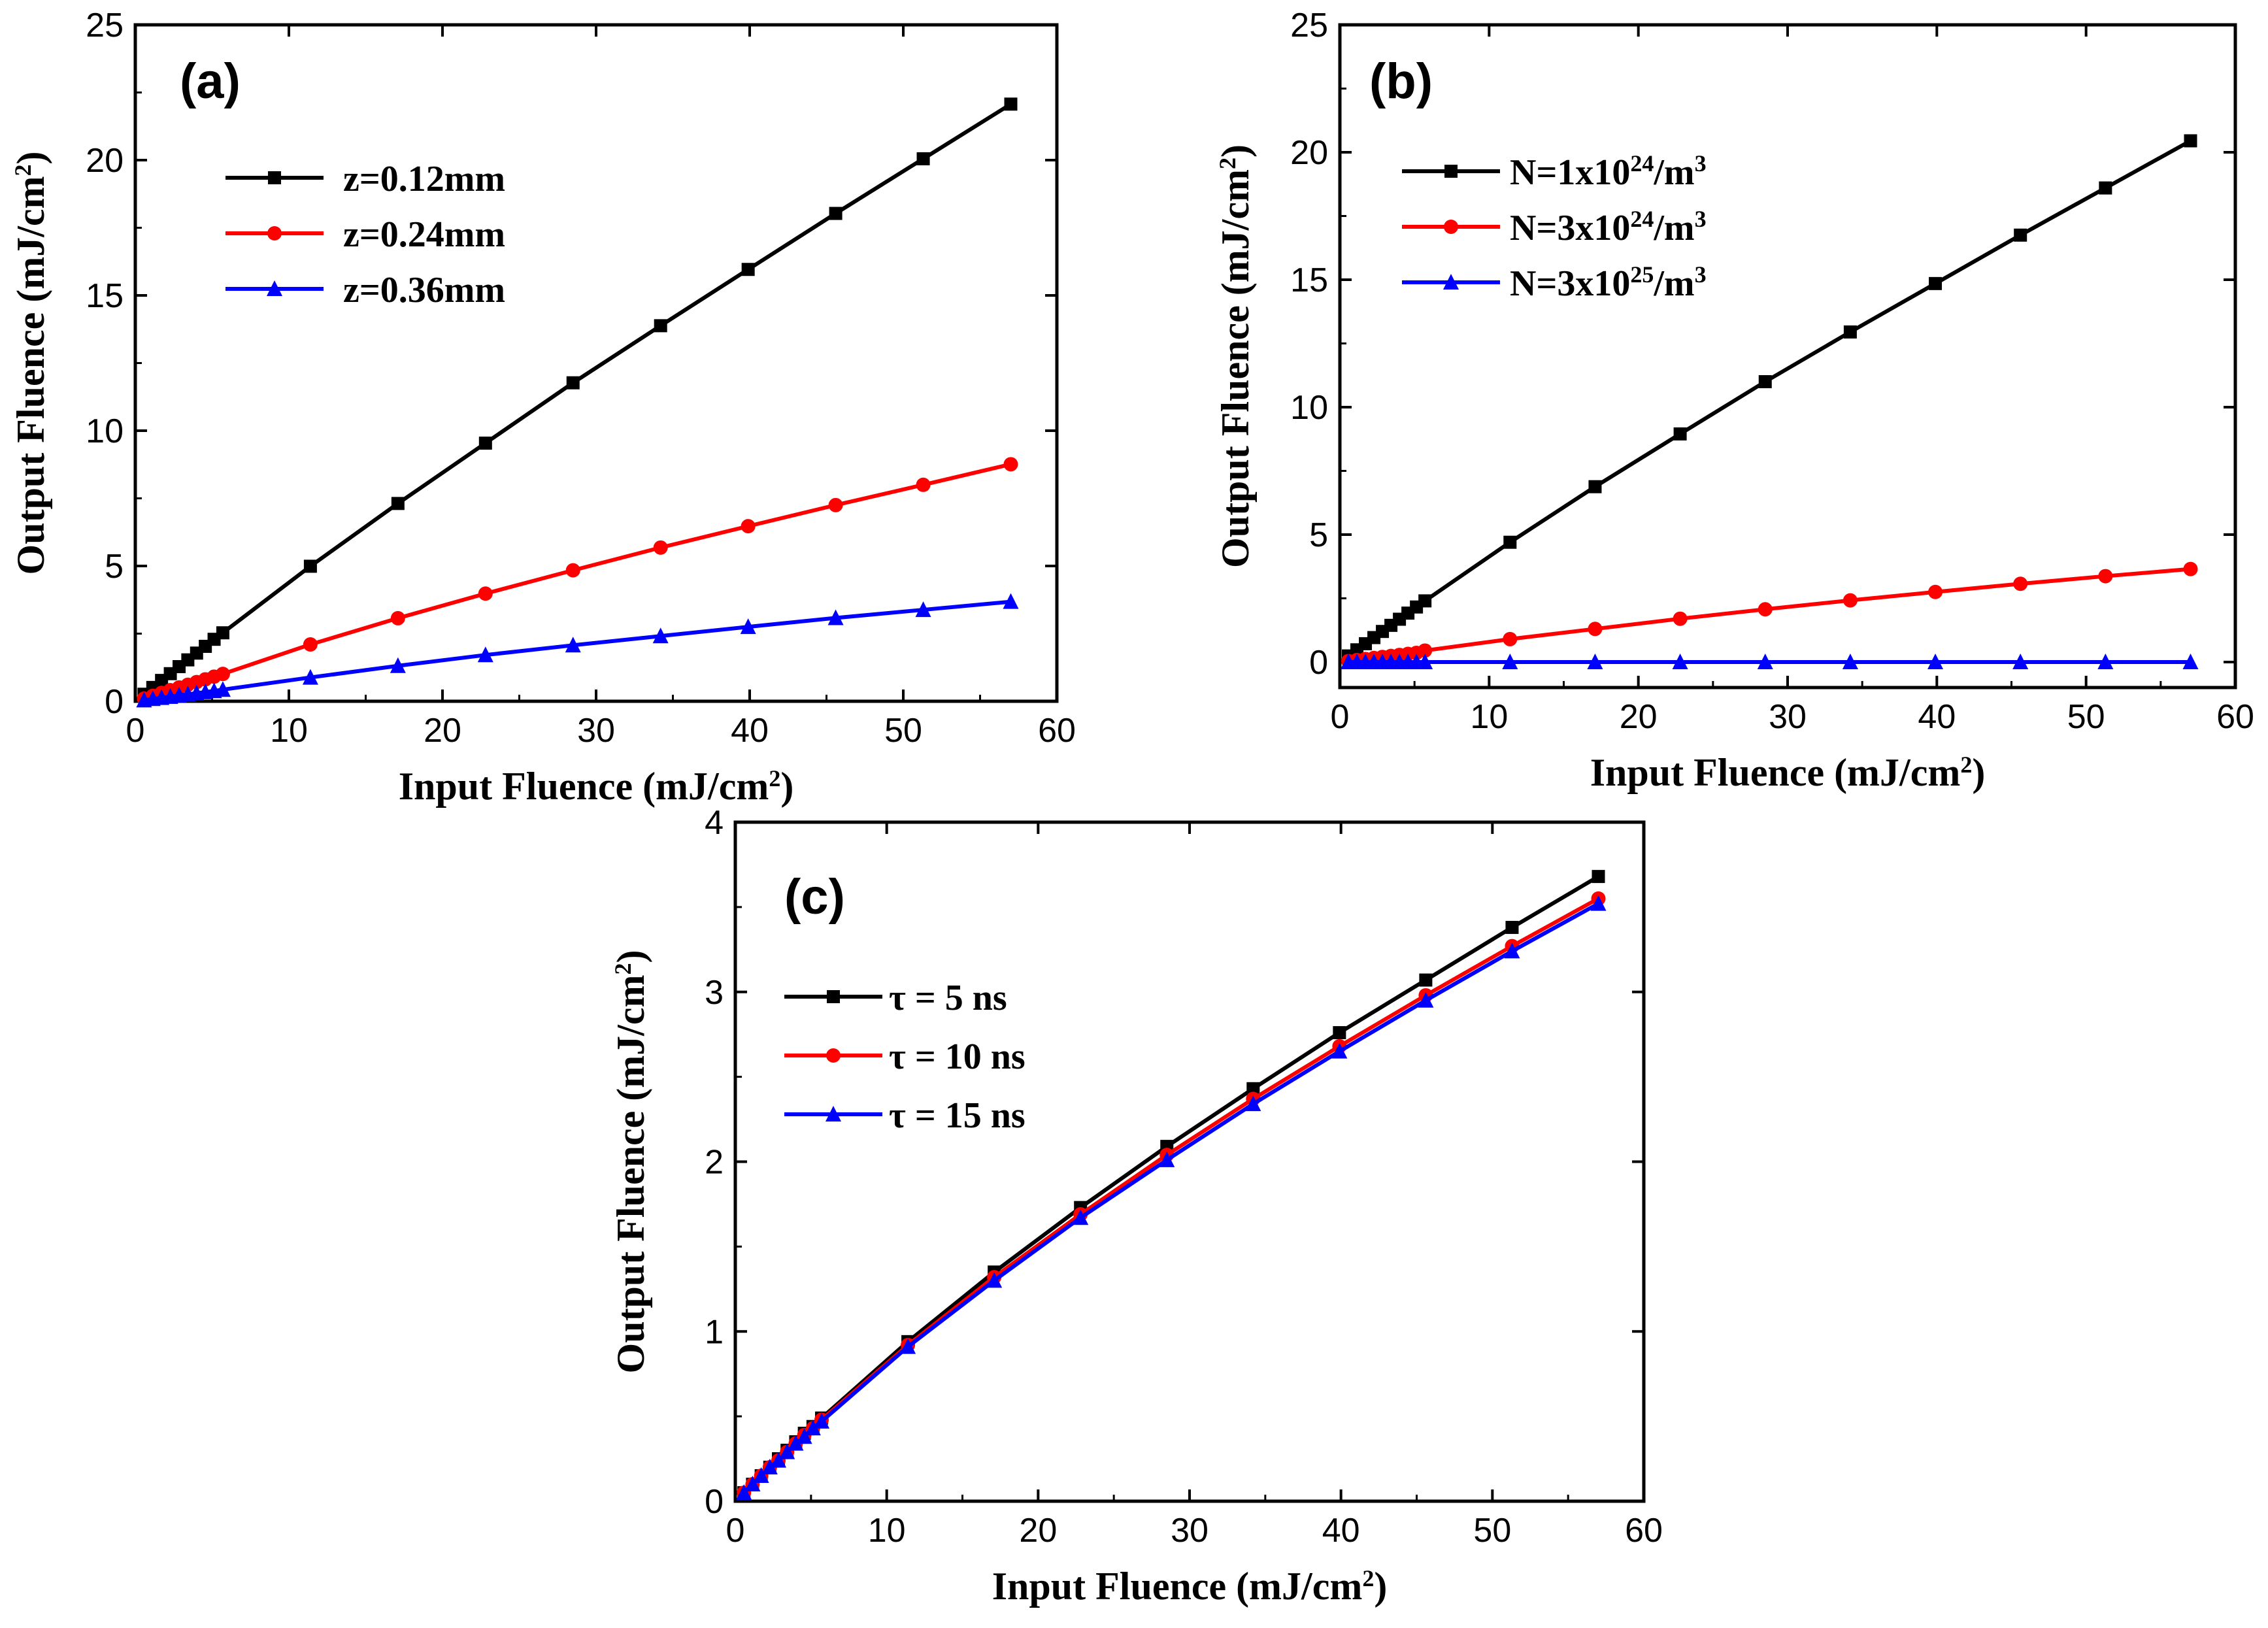  I want to click on legend-entry-2: N=3x1024/m3, so click(1555, 227).